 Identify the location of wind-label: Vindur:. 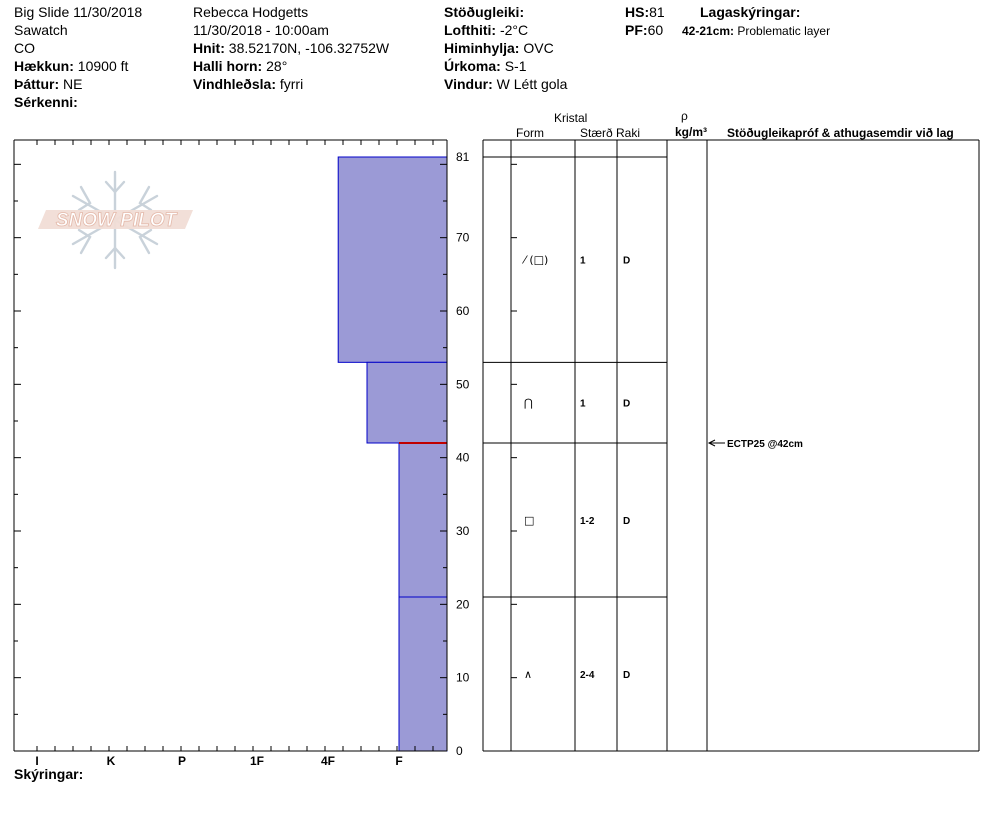
(468, 84).